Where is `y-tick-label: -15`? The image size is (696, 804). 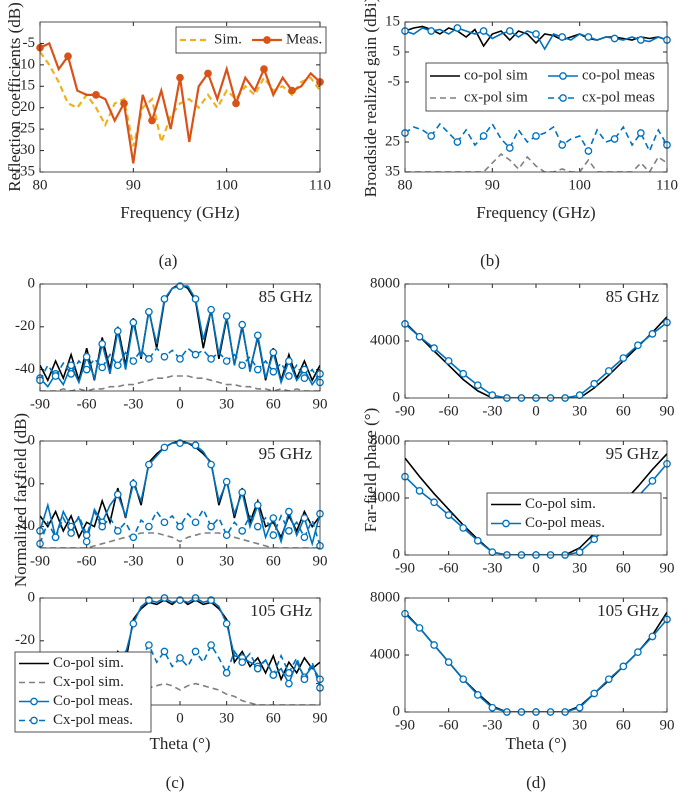
y-tick-label: -15 is located at coordinates (25, 86).